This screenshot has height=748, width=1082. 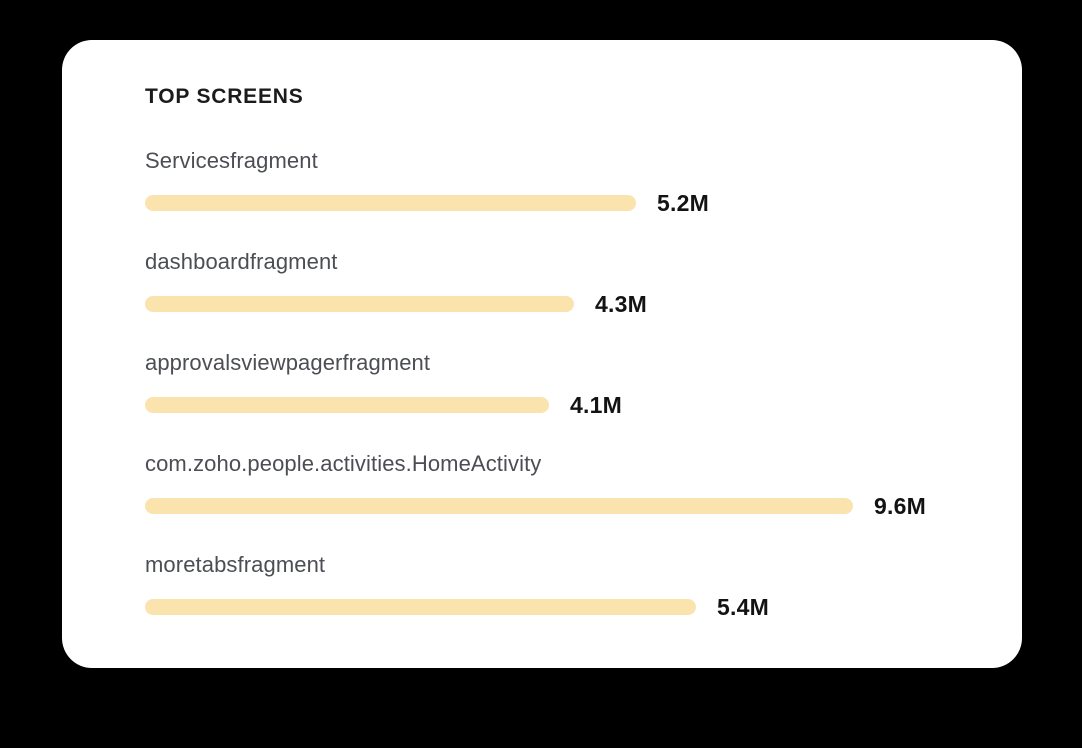 What do you see at coordinates (288, 362) in the screenshot?
I see `screen-name-label: approvalsviewpagerfragment` at bounding box center [288, 362].